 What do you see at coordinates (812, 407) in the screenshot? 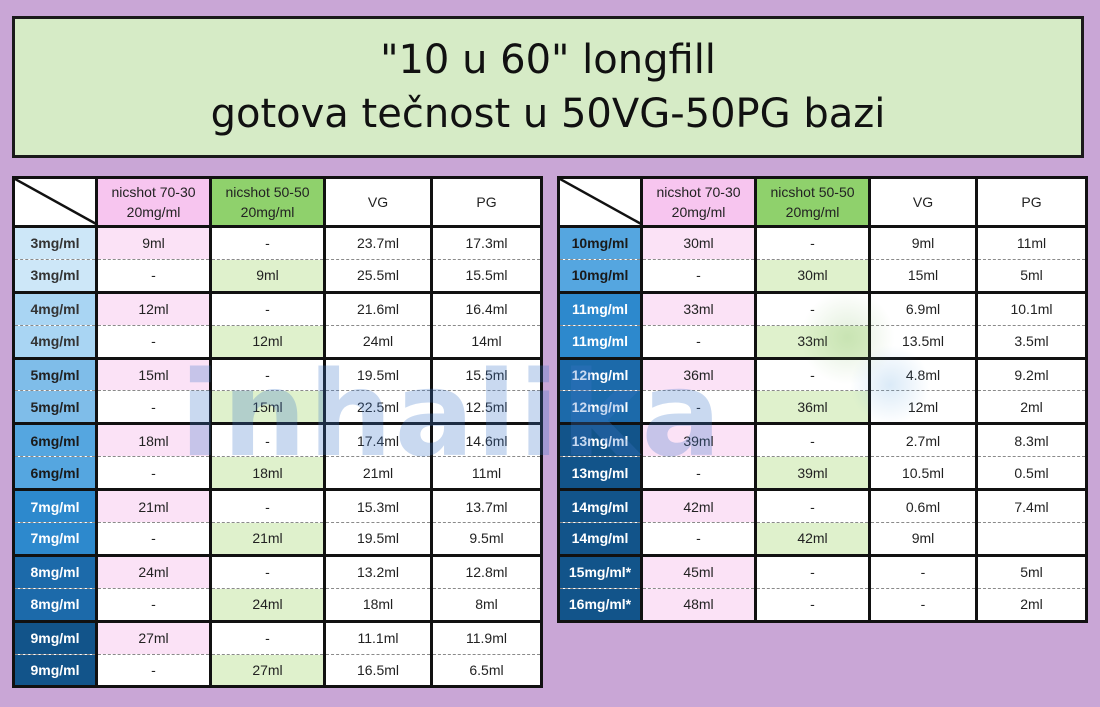
I see `nicshot-50-50-cell: 36ml` at bounding box center [812, 407].